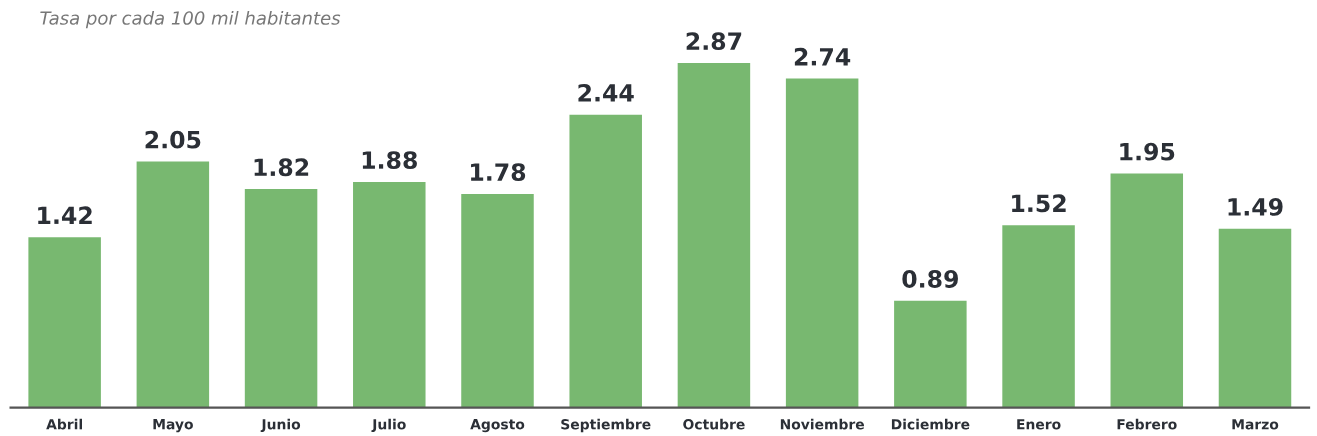 The height and width of the screenshot is (436, 1317). I want to click on x-tick-label: Noviembre, so click(822, 424).